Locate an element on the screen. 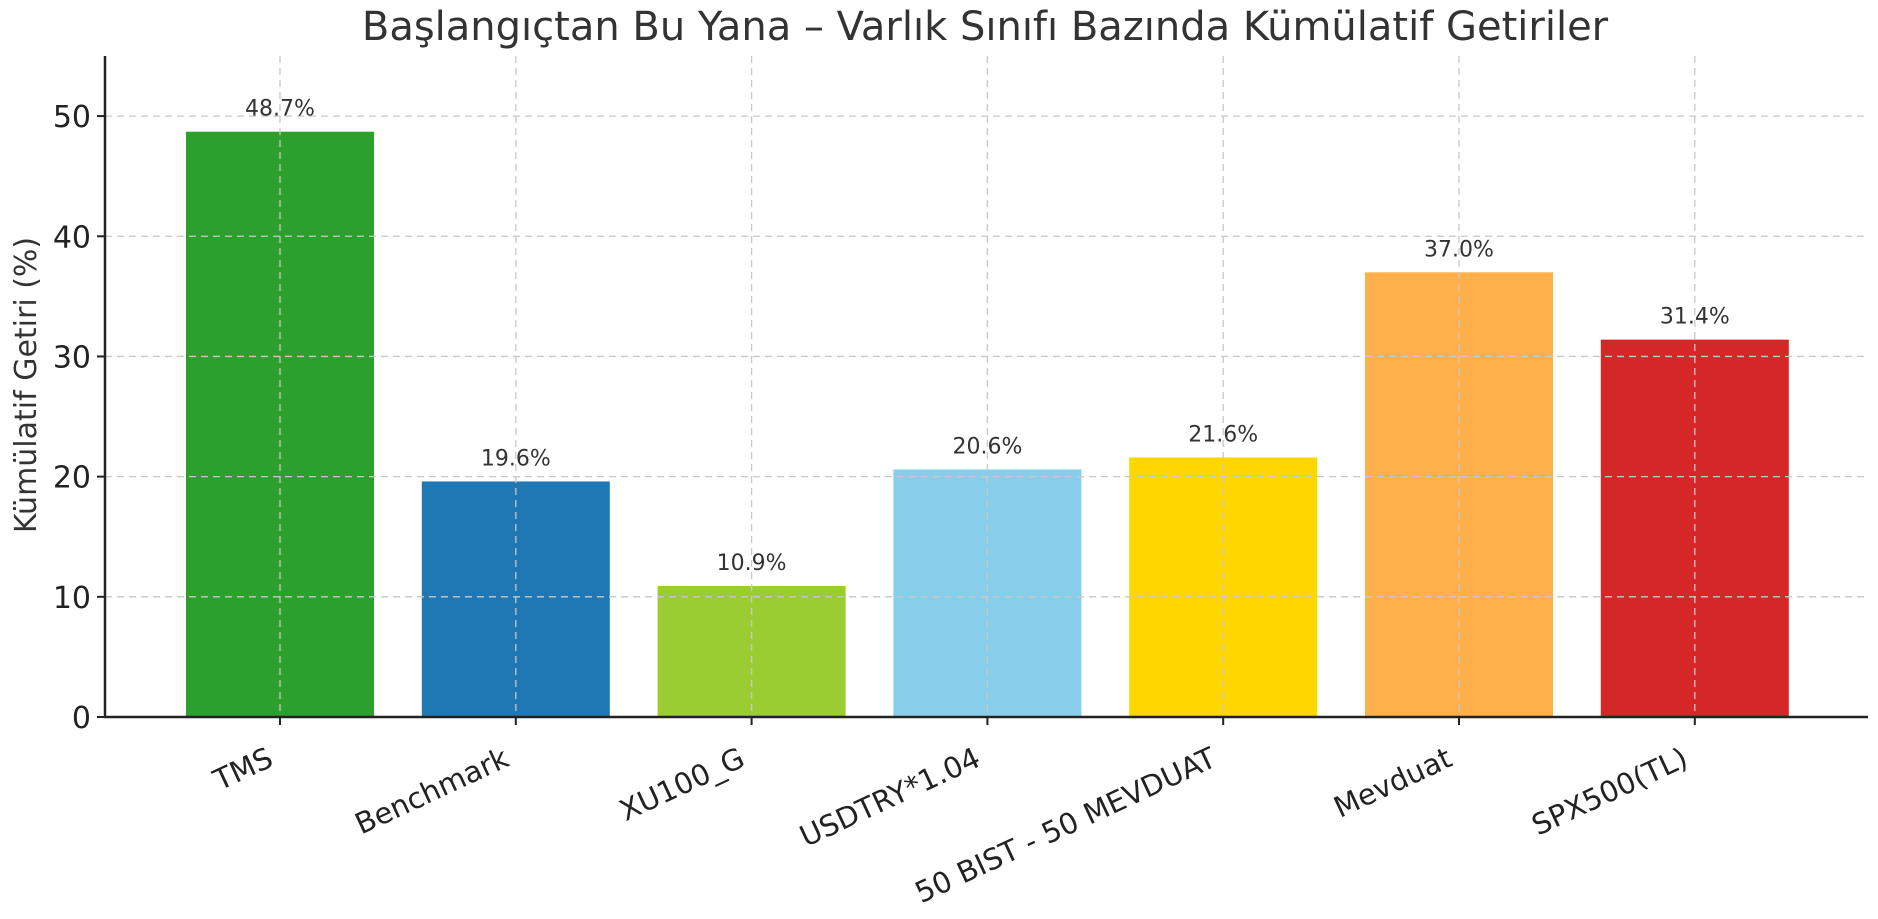 The height and width of the screenshot is (919, 1878). y-tick-label-3: 30 is located at coordinates (72, 357).